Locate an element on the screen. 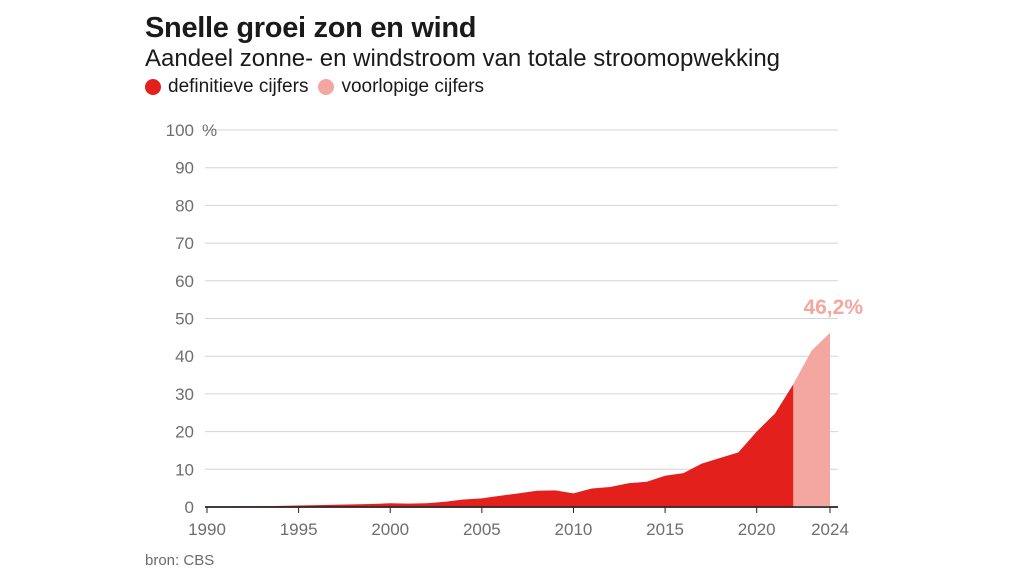  x-tick-label-2010: 2010 is located at coordinates (574, 529).